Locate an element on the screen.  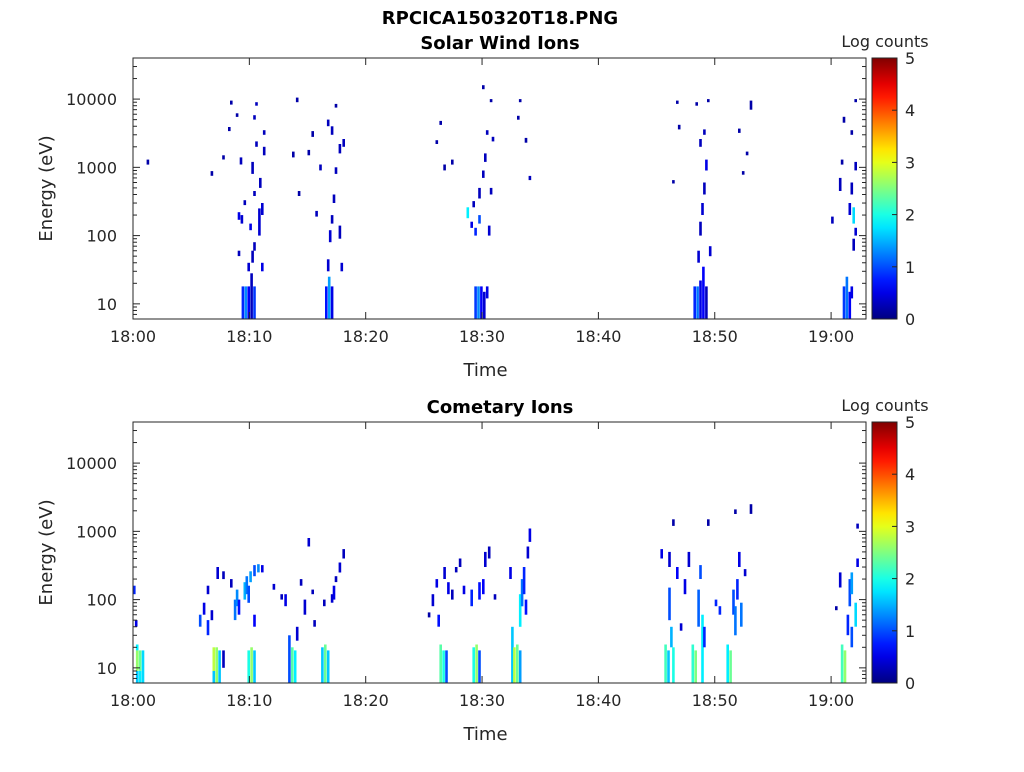
x-tick-label: 18:50 is located at coordinates (715, 700).